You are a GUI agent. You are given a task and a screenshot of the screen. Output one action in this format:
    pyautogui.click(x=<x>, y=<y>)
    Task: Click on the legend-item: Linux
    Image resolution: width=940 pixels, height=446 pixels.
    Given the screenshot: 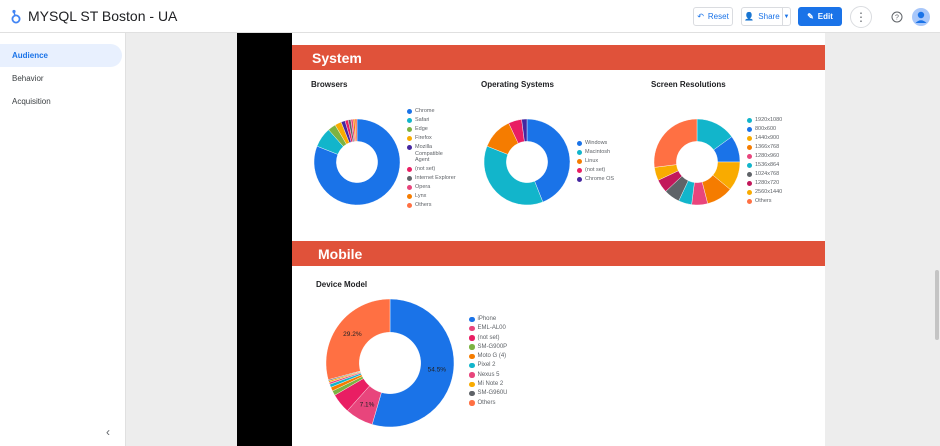 What is the action you would take?
    pyautogui.click(x=602, y=161)
    